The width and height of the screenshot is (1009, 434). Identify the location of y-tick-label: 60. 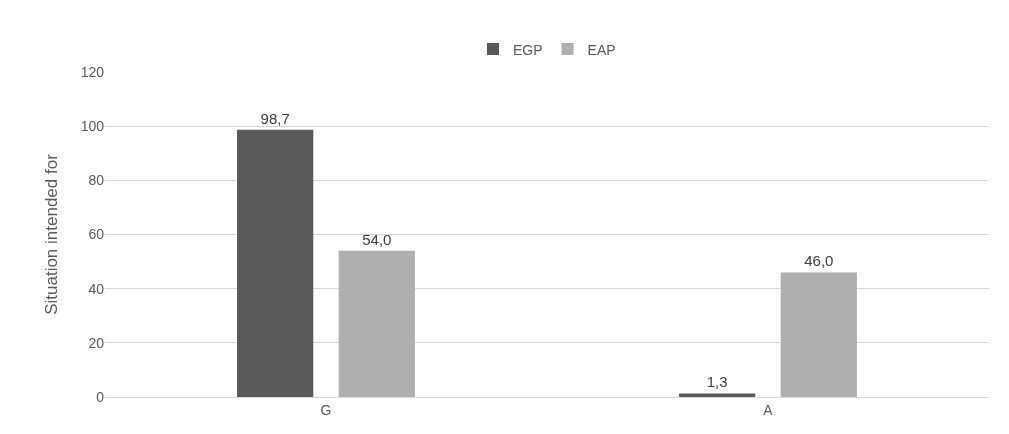
(96, 234).